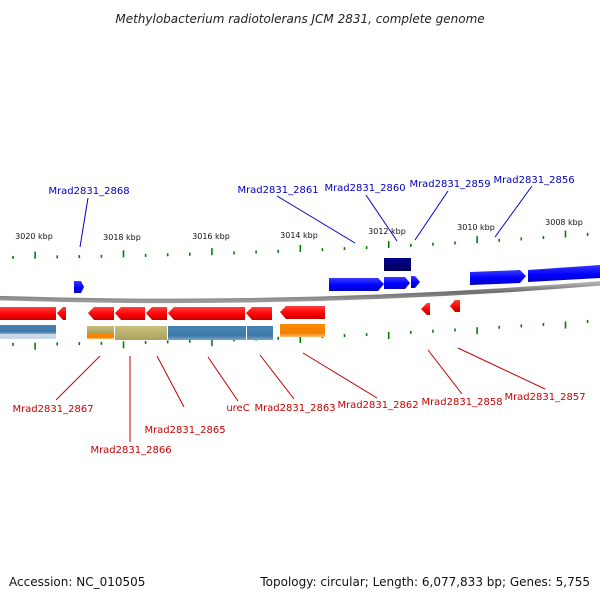 The height and width of the screenshot is (600, 600). I want to click on gene-label-mrad2831-2865: Mrad2831_2865, so click(184, 430).